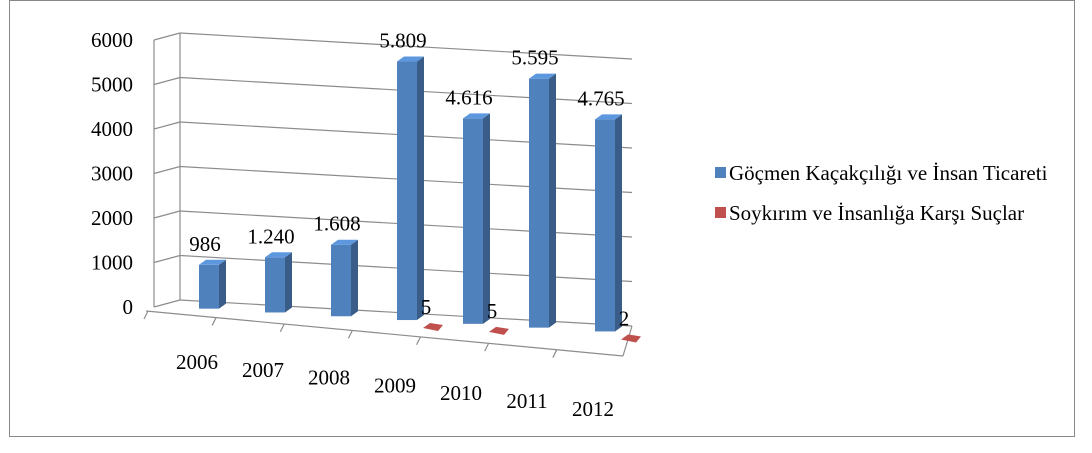  What do you see at coordinates (128, 307) in the screenshot?
I see `y-tick-label: 0` at bounding box center [128, 307].